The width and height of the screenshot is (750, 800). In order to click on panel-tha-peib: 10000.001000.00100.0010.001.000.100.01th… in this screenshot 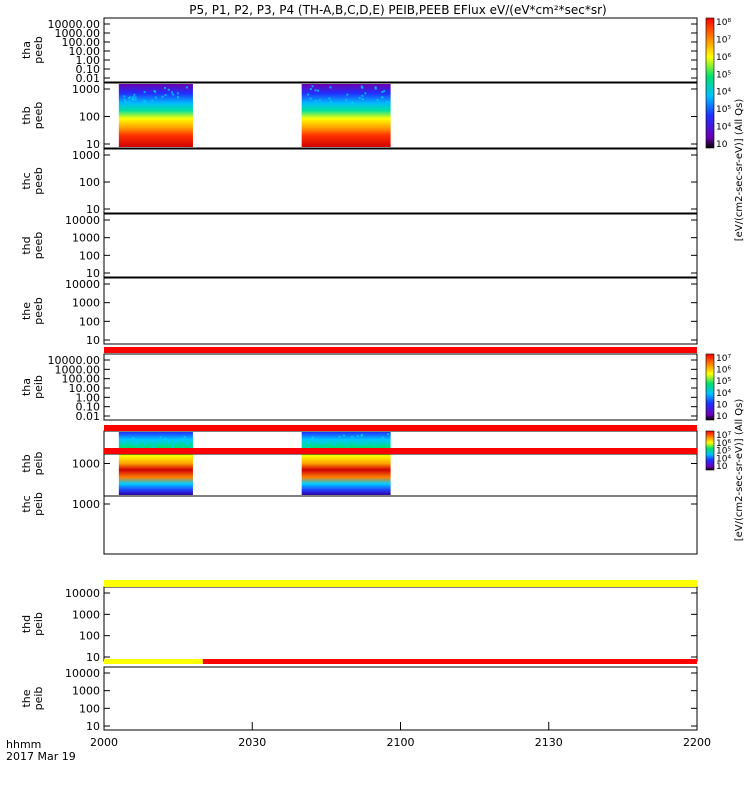, I will do `click(358, 388)`.